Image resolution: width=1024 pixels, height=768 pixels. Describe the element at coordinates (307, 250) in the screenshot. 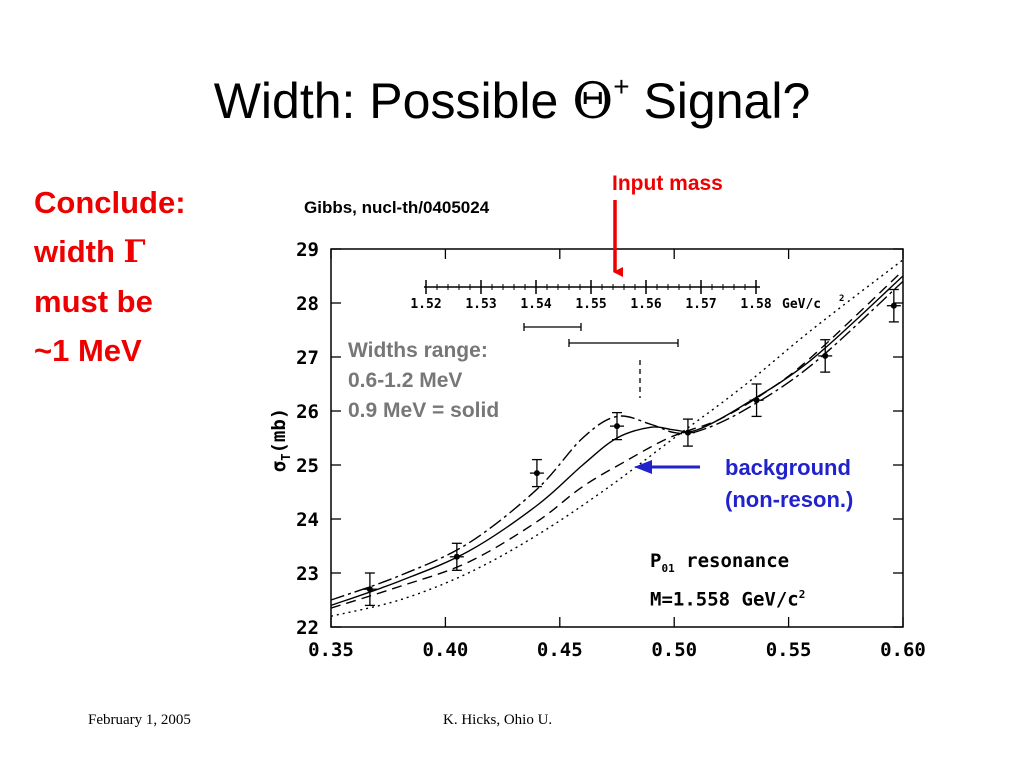

I see `y-tick-label: 29` at that location.